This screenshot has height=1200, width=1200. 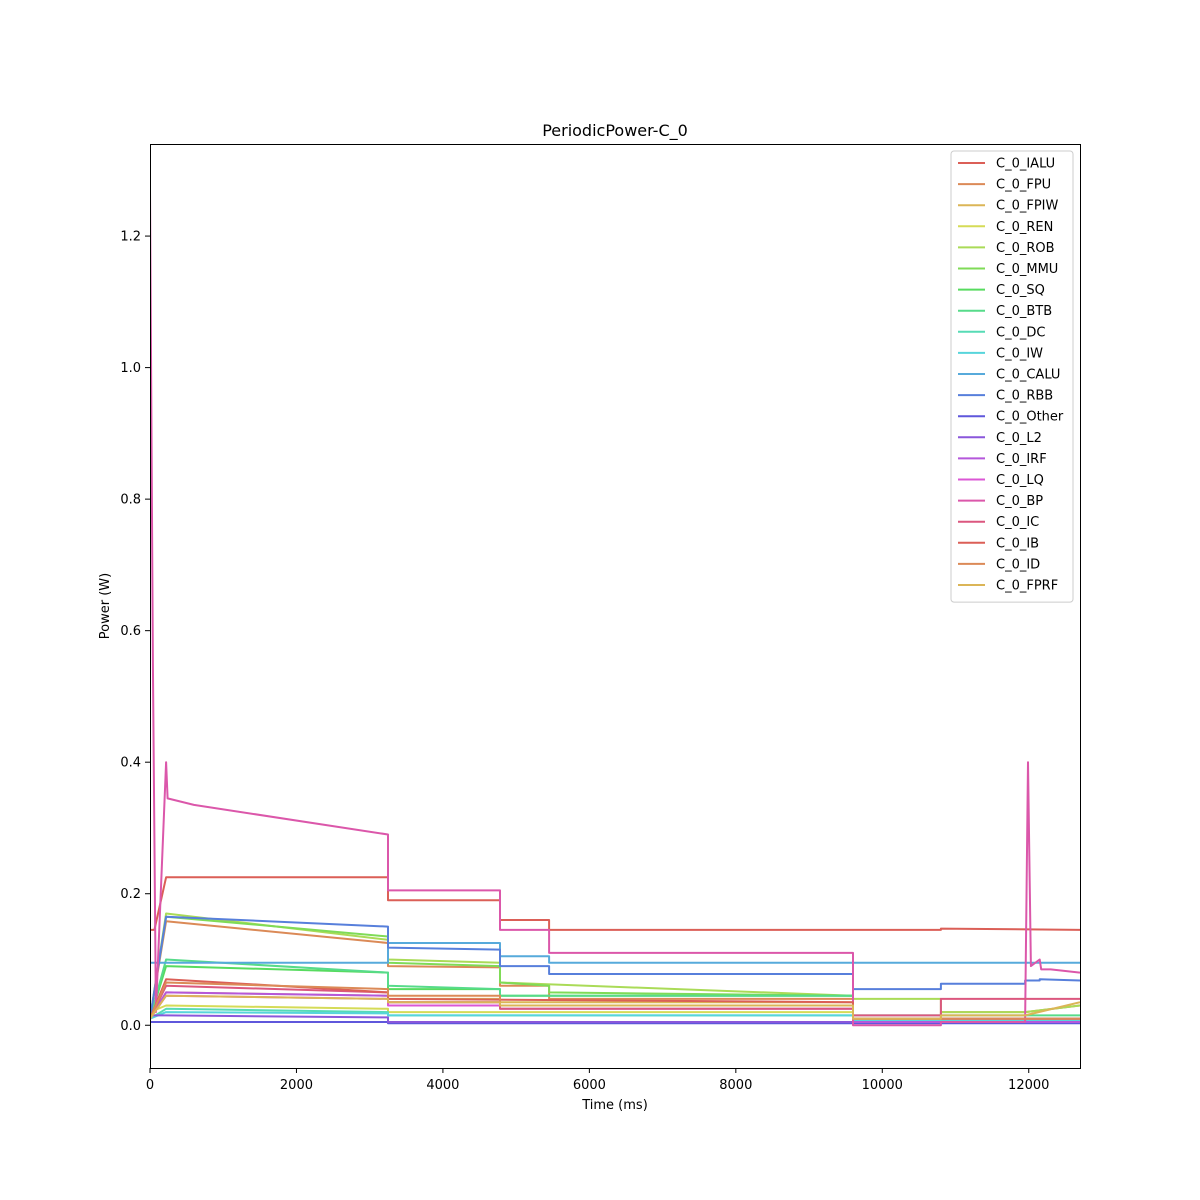 I want to click on y-axis: 0.0 0.2 0.4 0.6 0.8 1.0 1.2, so click(x=135, y=632).